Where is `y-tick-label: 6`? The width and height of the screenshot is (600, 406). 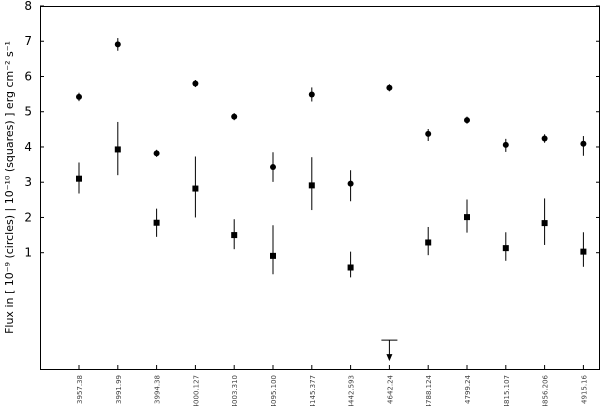
y-tick-label: 6 is located at coordinates (28, 76).